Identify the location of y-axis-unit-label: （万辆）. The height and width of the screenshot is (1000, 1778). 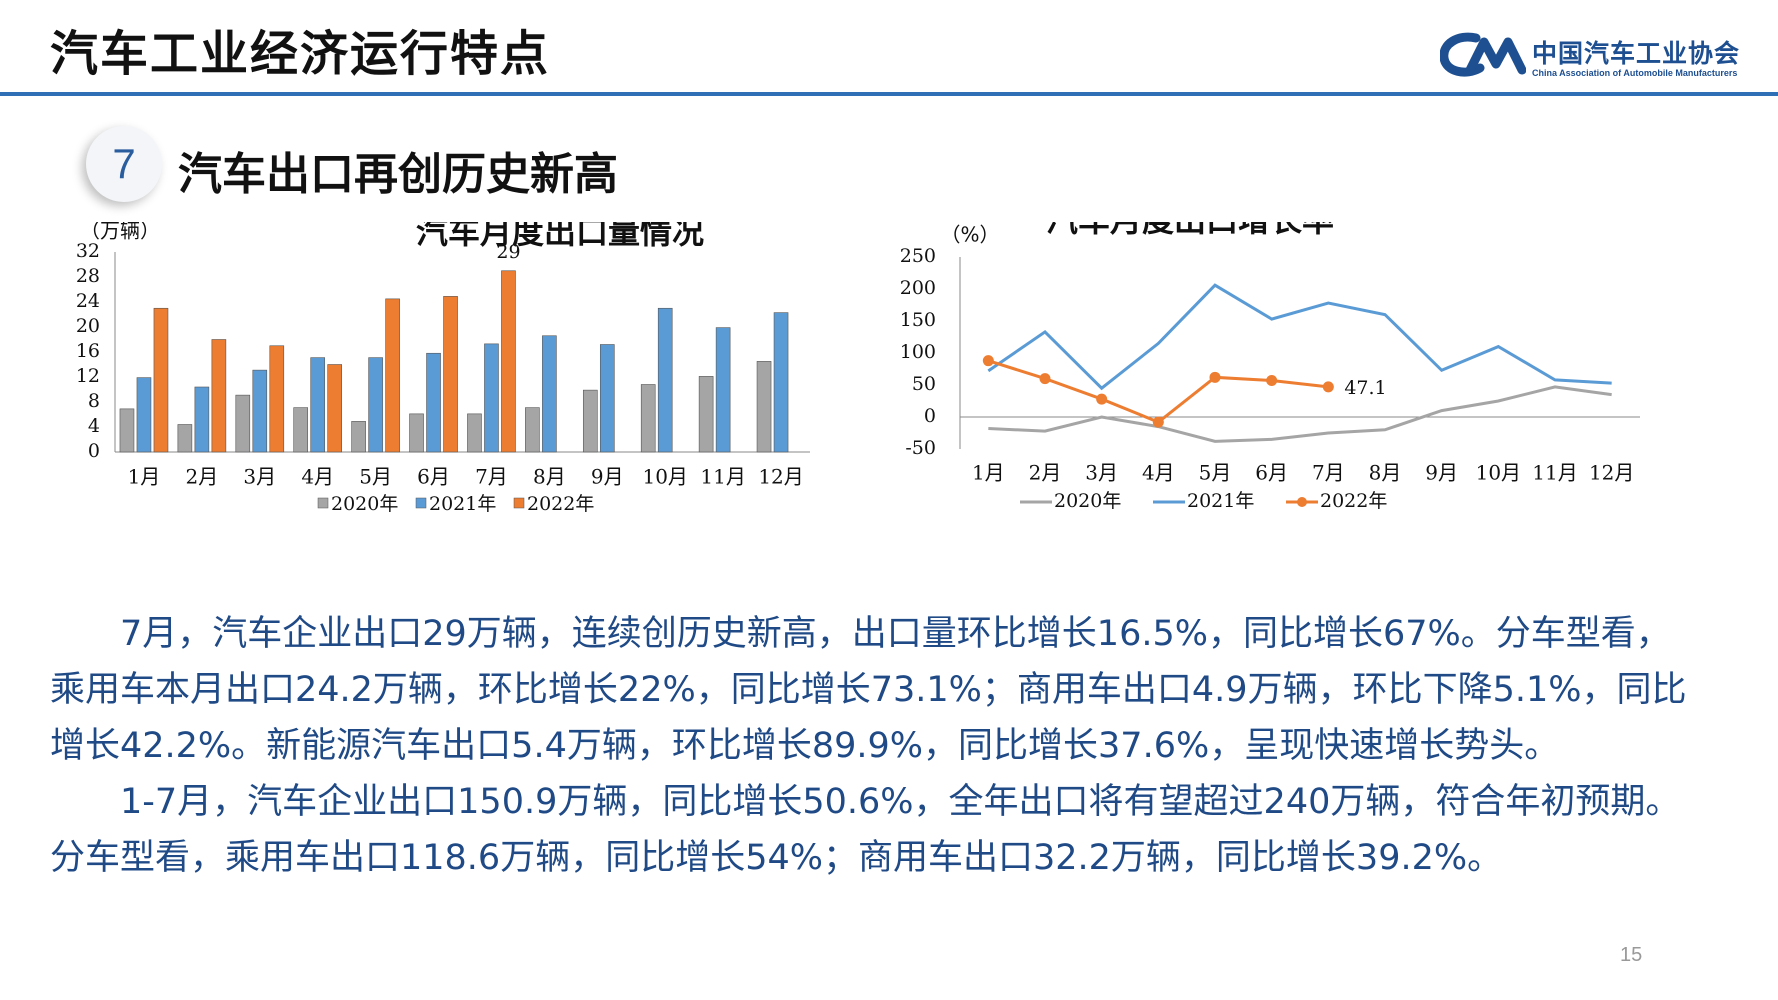
(120, 232).